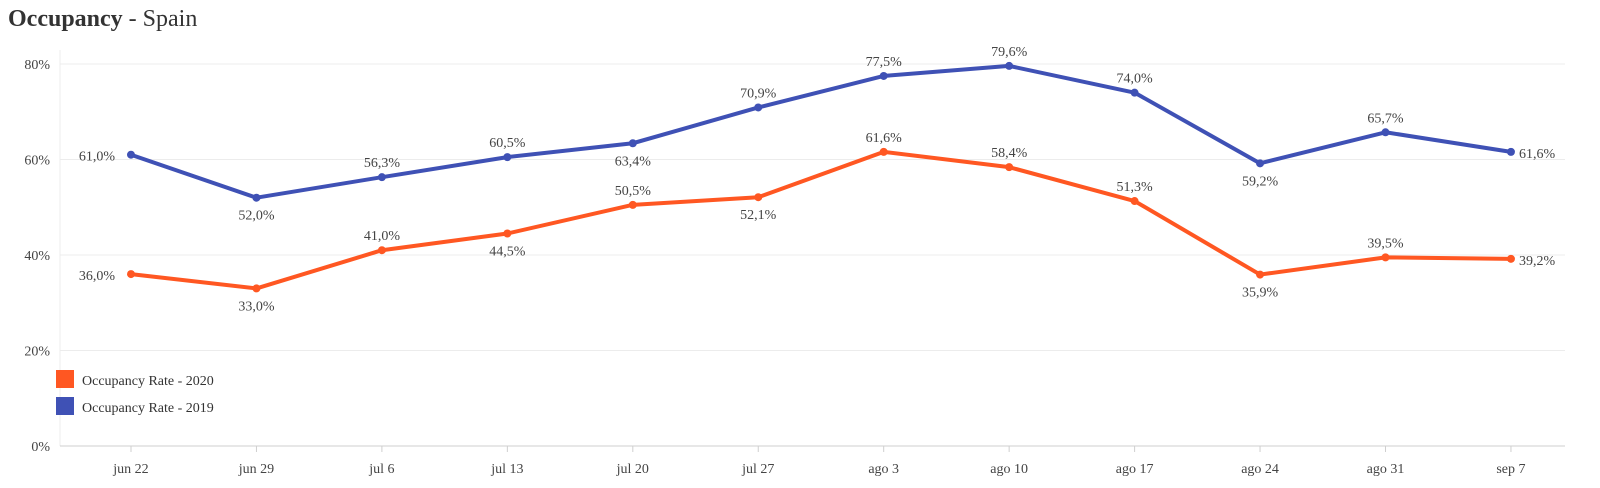  I want to click on chart-subtitle: Spain, so click(170, 19).